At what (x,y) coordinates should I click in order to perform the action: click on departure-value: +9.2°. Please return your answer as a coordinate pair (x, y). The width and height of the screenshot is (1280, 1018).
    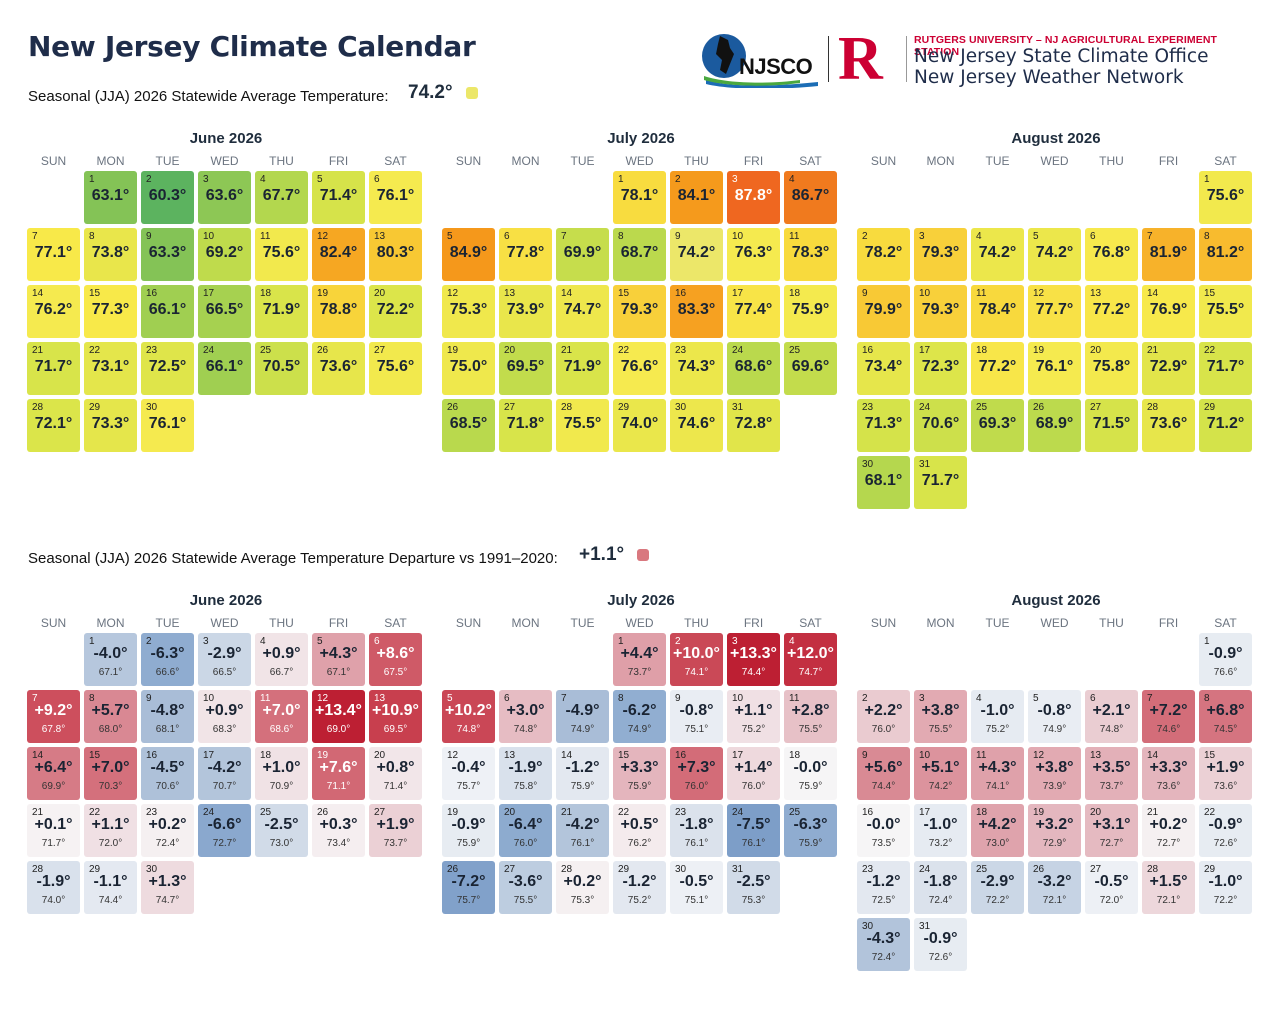
    Looking at the image, I should click on (53, 710).